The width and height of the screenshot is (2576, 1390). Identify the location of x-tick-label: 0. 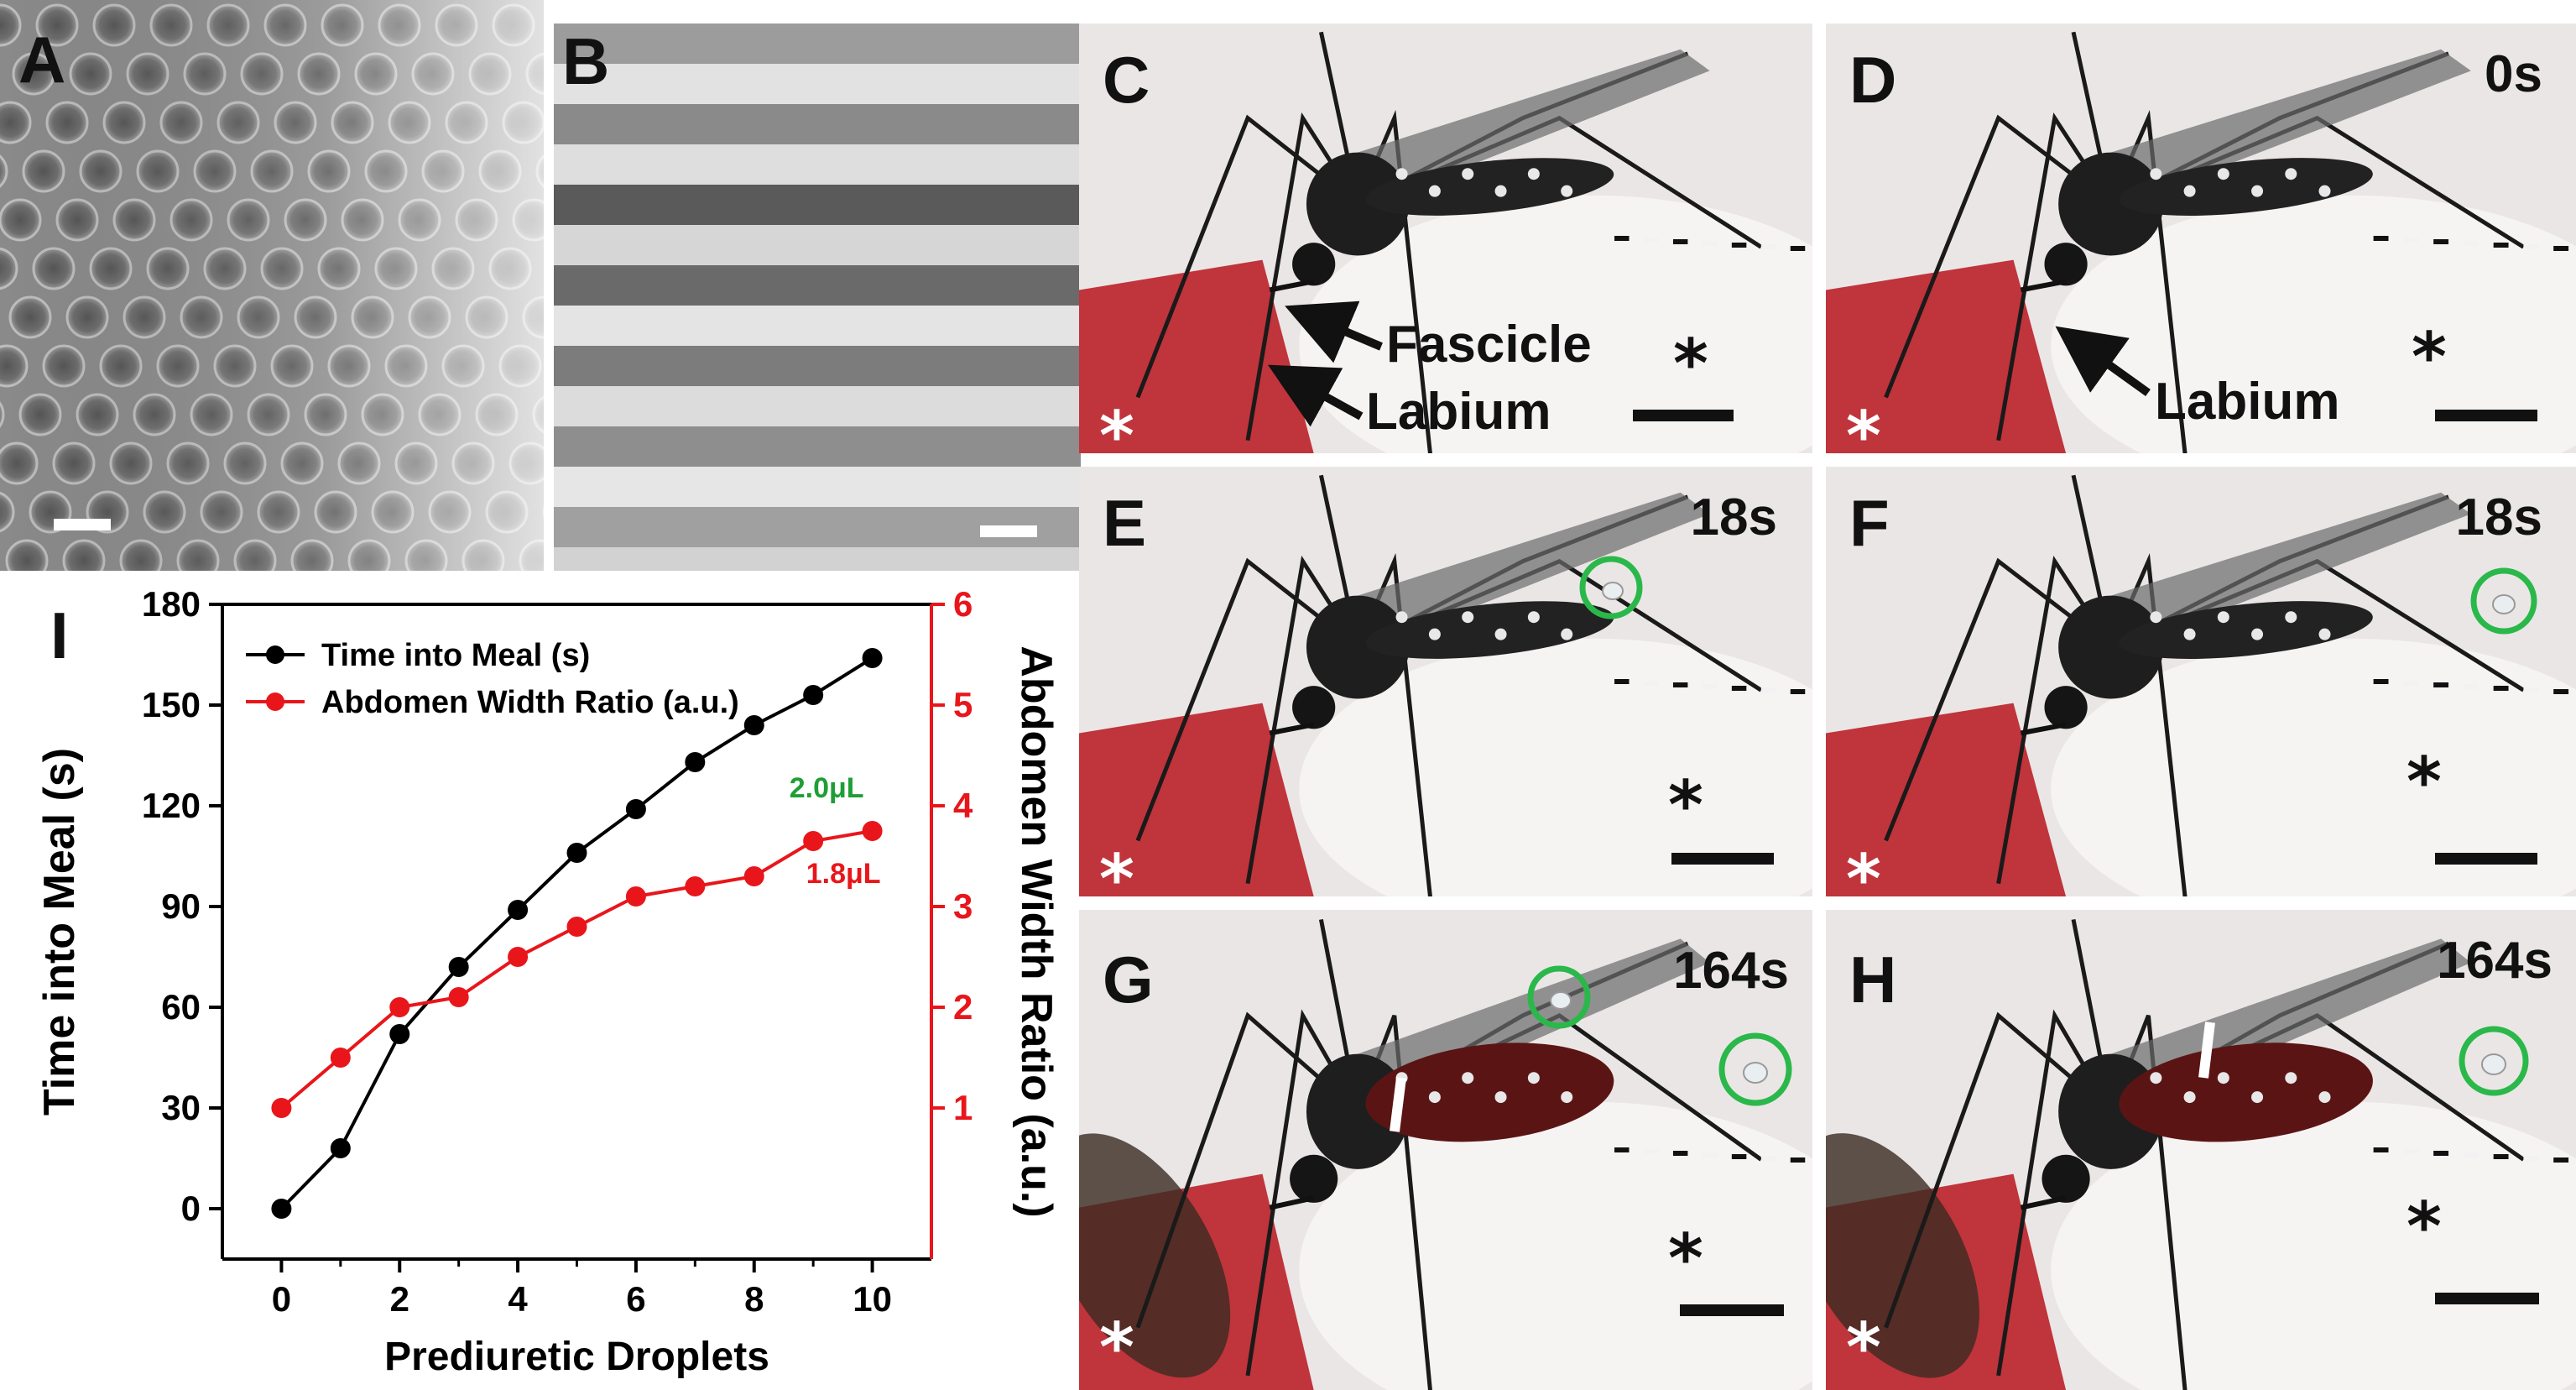
(281, 1299).